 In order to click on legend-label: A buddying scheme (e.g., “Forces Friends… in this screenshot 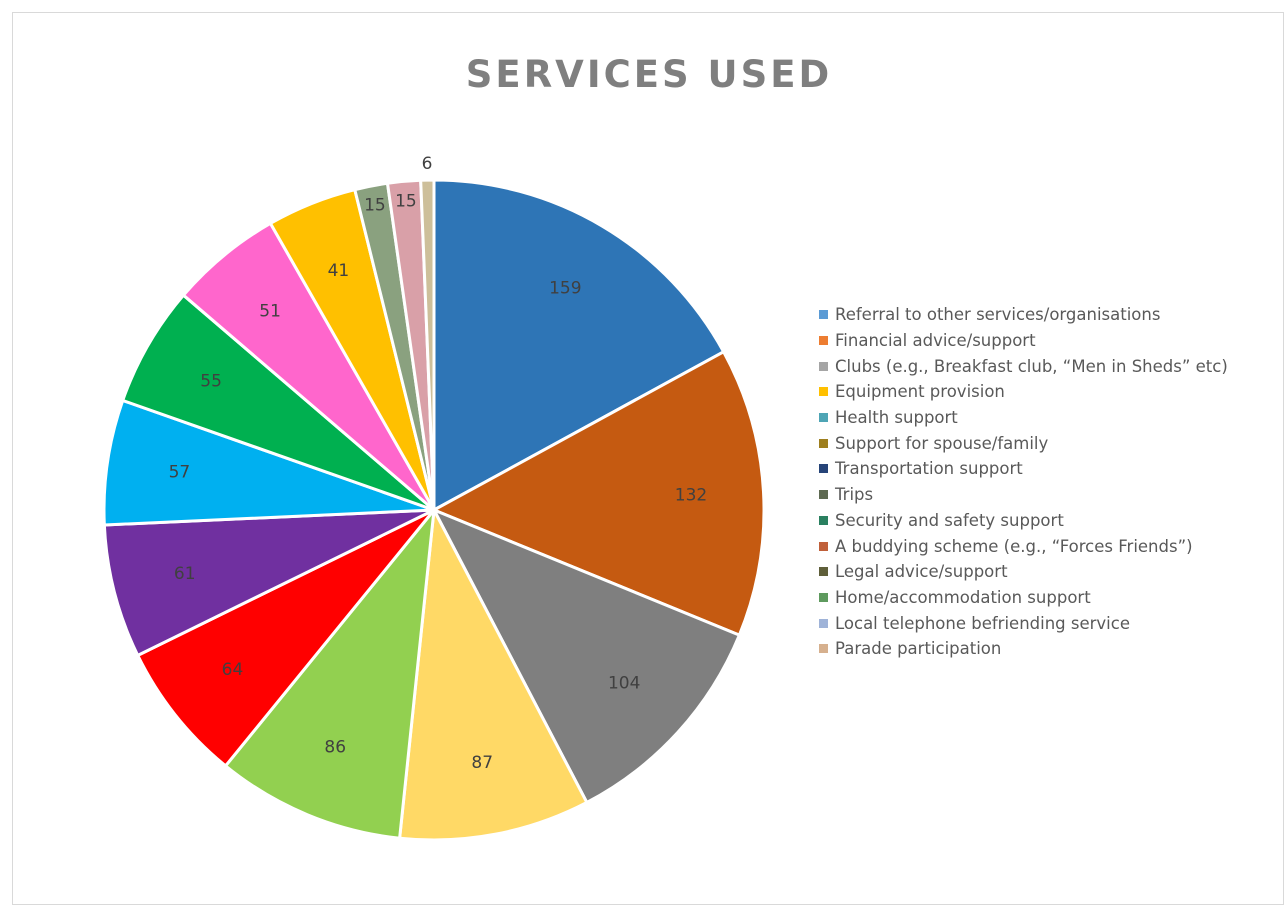, I will do `click(1014, 546)`.